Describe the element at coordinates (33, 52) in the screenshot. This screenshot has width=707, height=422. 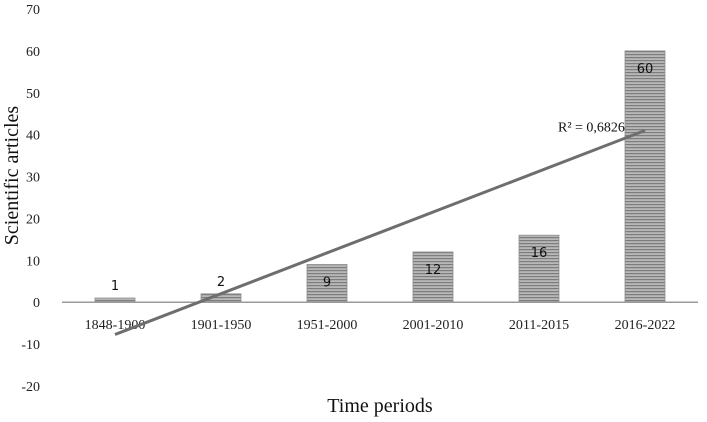
I see `y-tick-label: 60` at that location.